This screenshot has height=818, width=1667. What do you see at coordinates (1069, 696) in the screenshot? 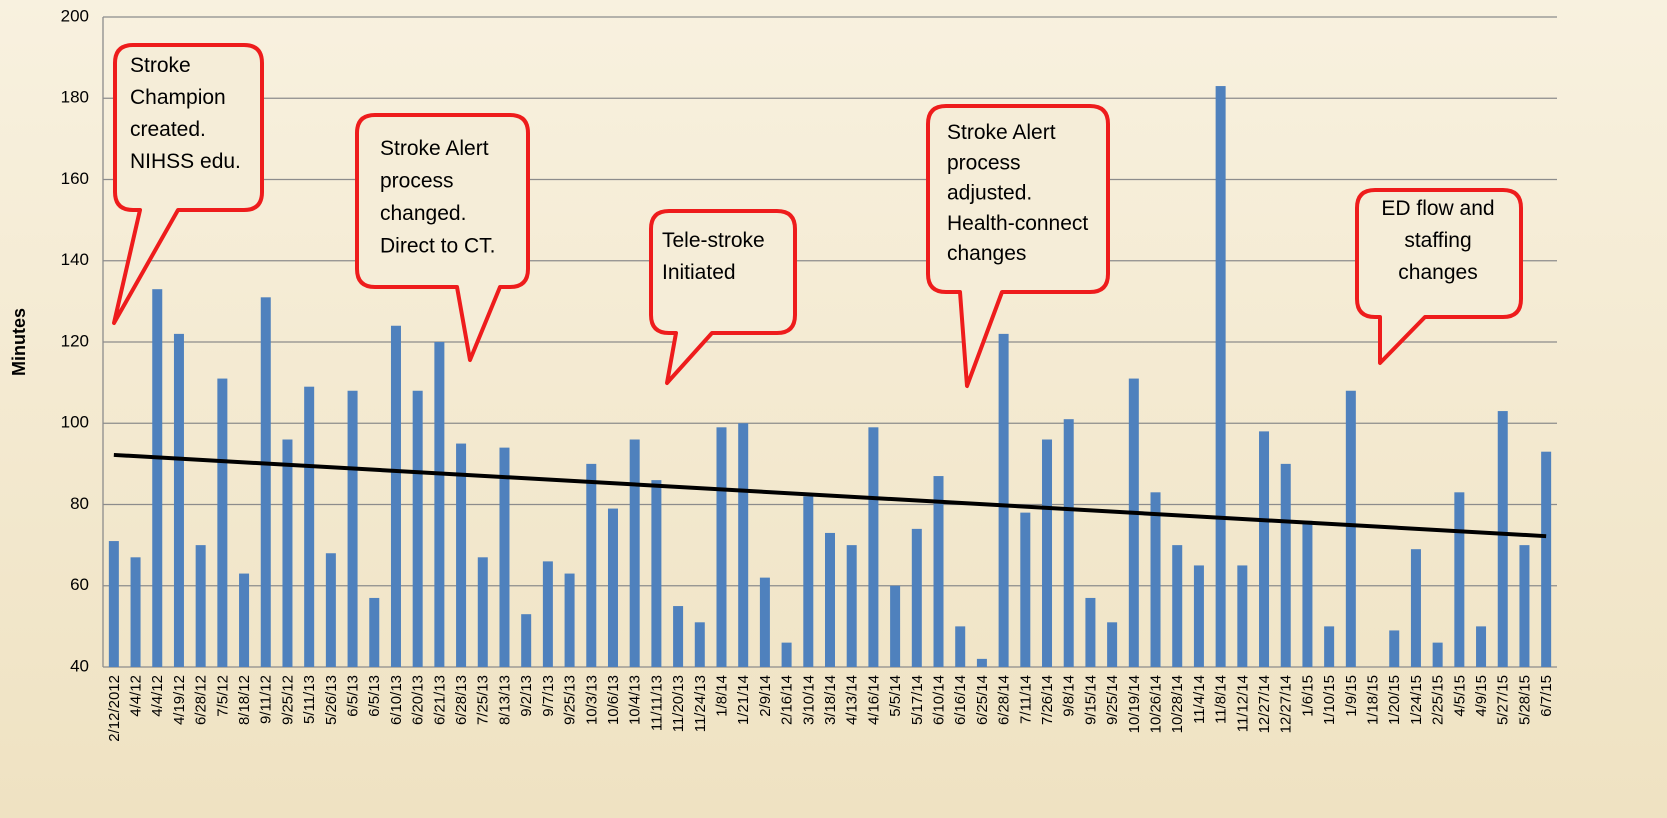
I see `x-tick-label: 9/8/14` at bounding box center [1069, 696].